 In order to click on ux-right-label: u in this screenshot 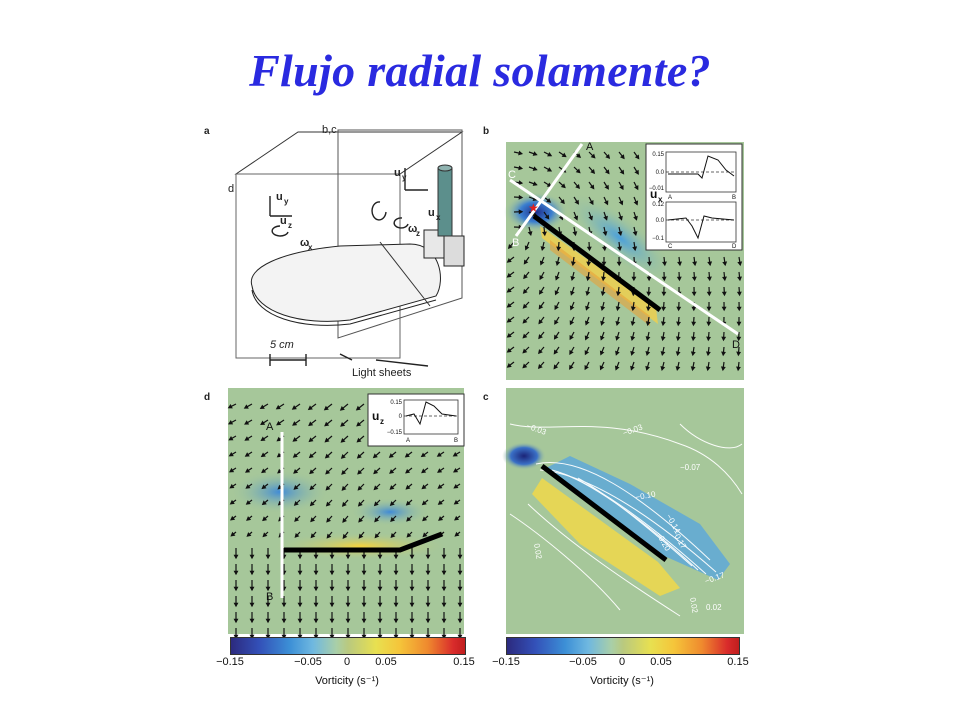, I will do `click(431, 213)`.